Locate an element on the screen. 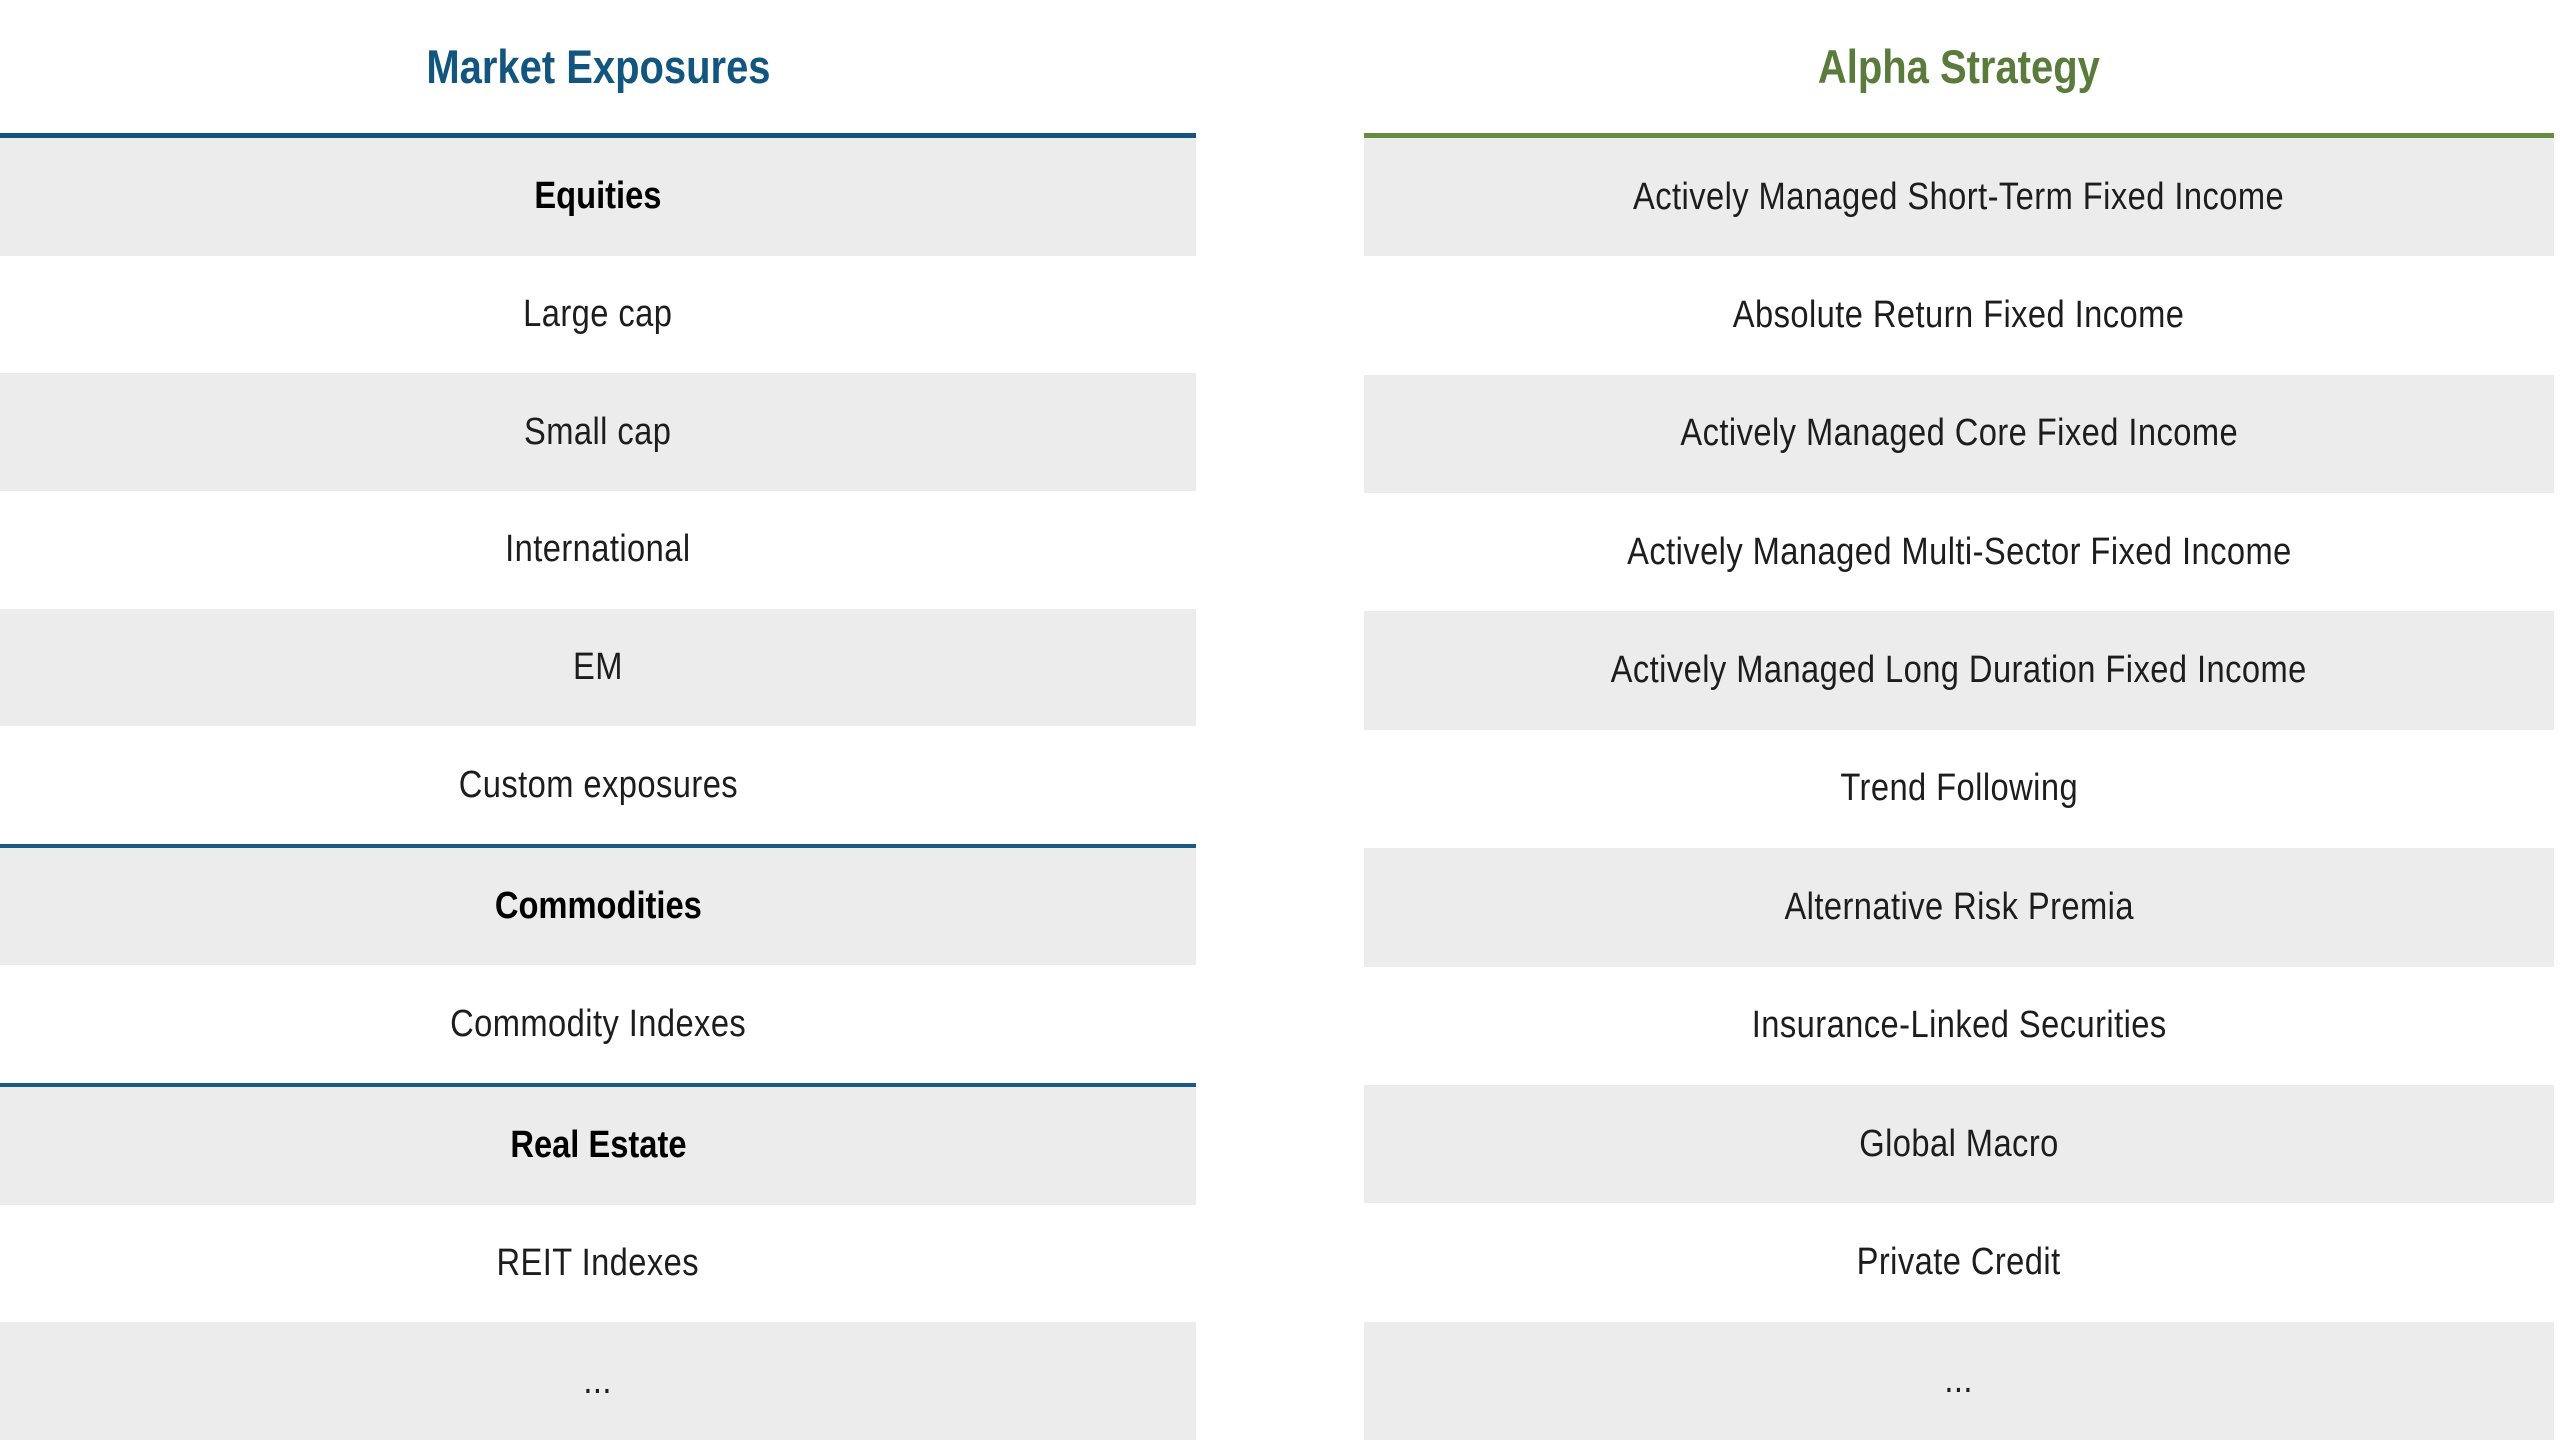  row-real-estate: Real Estate is located at coordinates (598, 1144).